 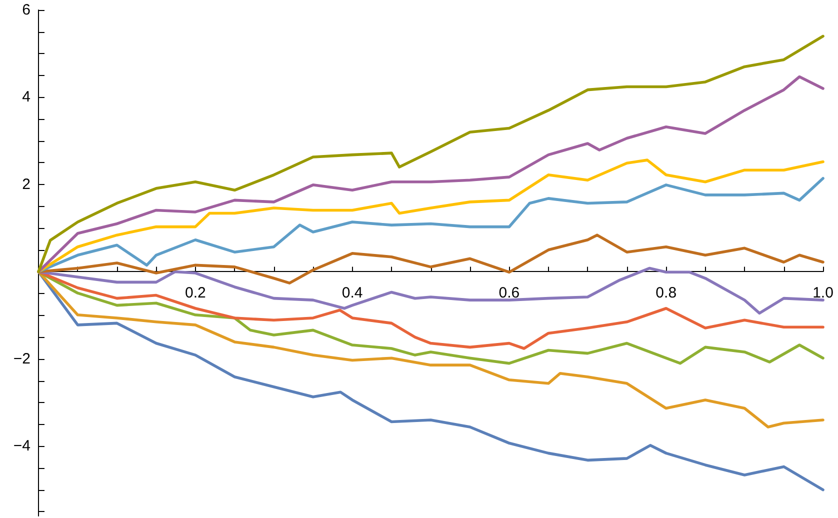 I want to click on y-tick-label: 2, so click(x=26, y=184).